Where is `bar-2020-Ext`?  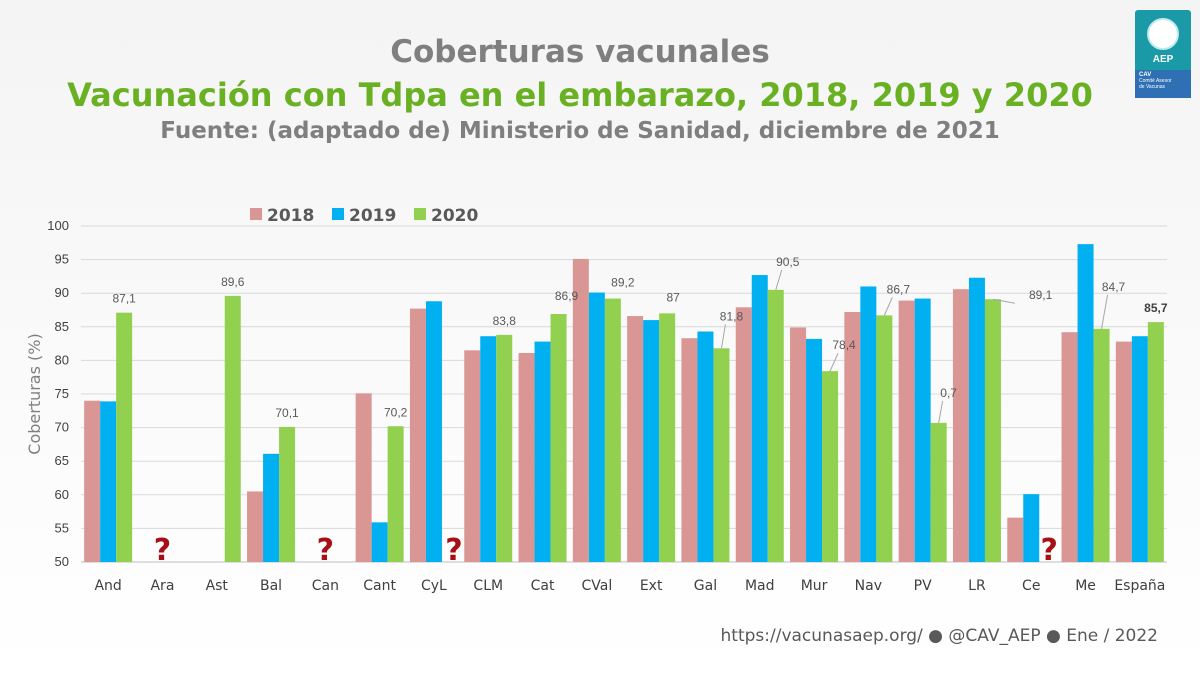 bar-2020-Ext is located at coordinates (667, 437).